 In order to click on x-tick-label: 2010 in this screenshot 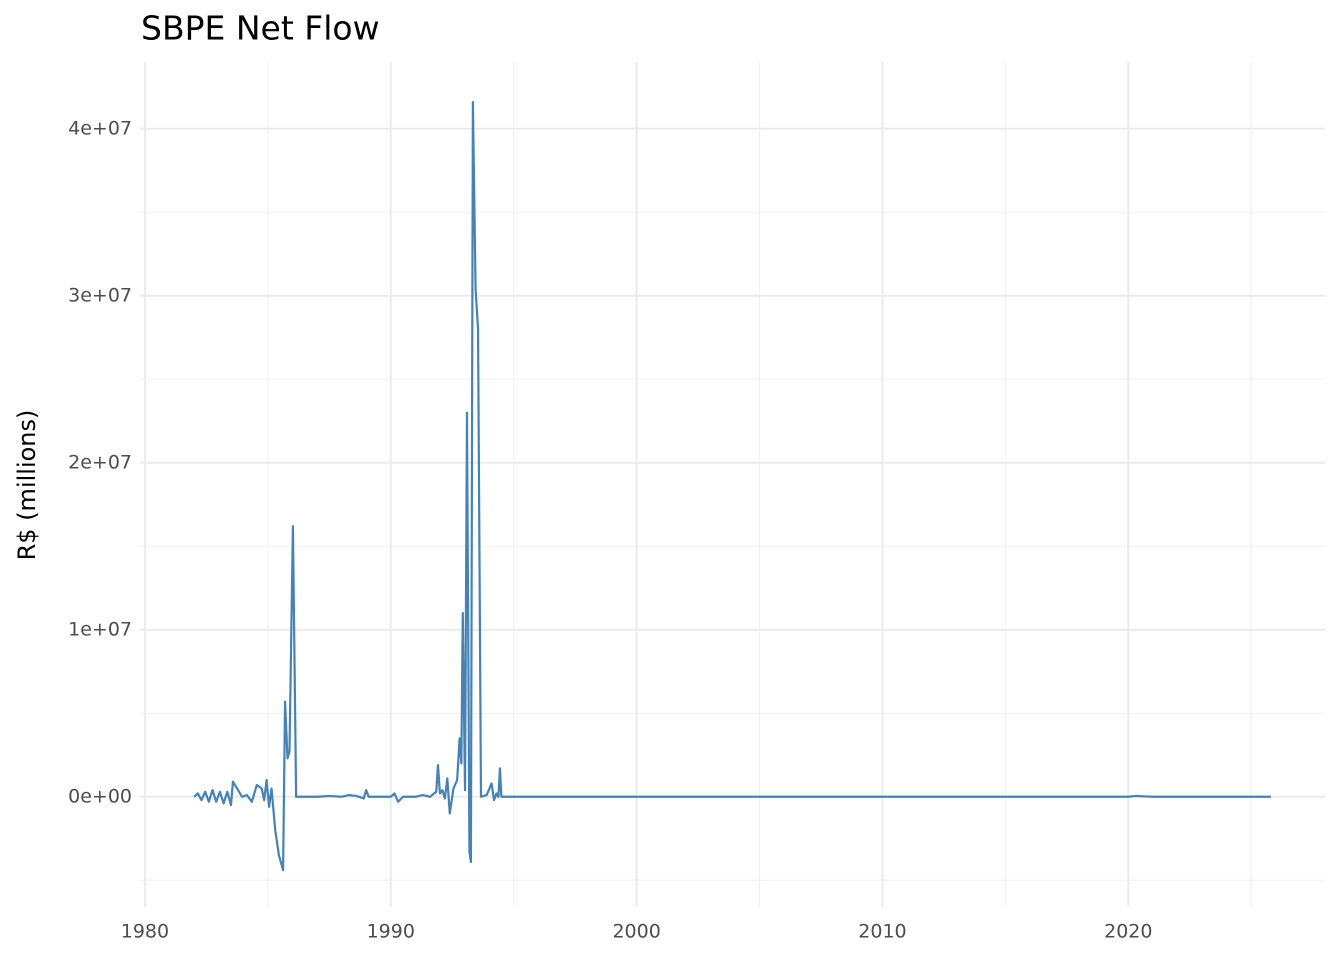, I will do `click(882, 932)`.